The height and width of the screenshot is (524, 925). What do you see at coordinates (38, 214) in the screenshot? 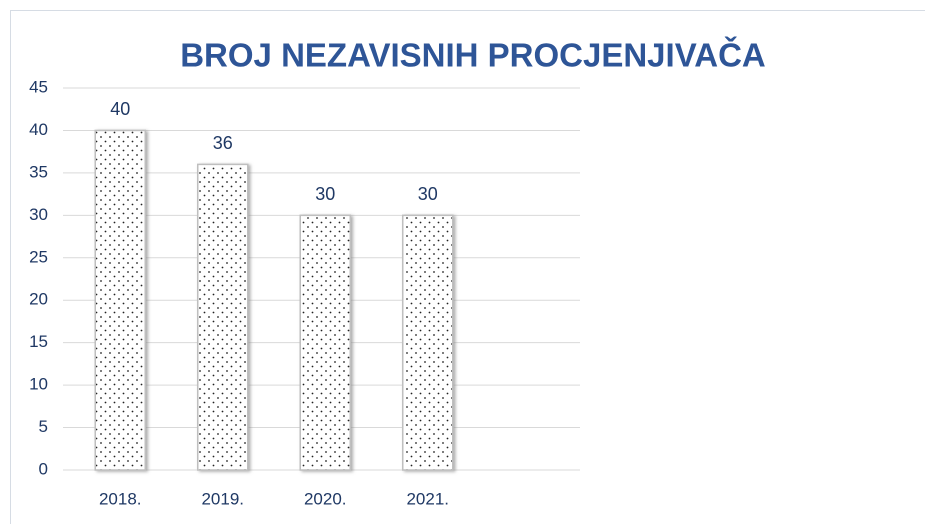
I see `y-tick-label: 30` at bounding box center [38, 214].